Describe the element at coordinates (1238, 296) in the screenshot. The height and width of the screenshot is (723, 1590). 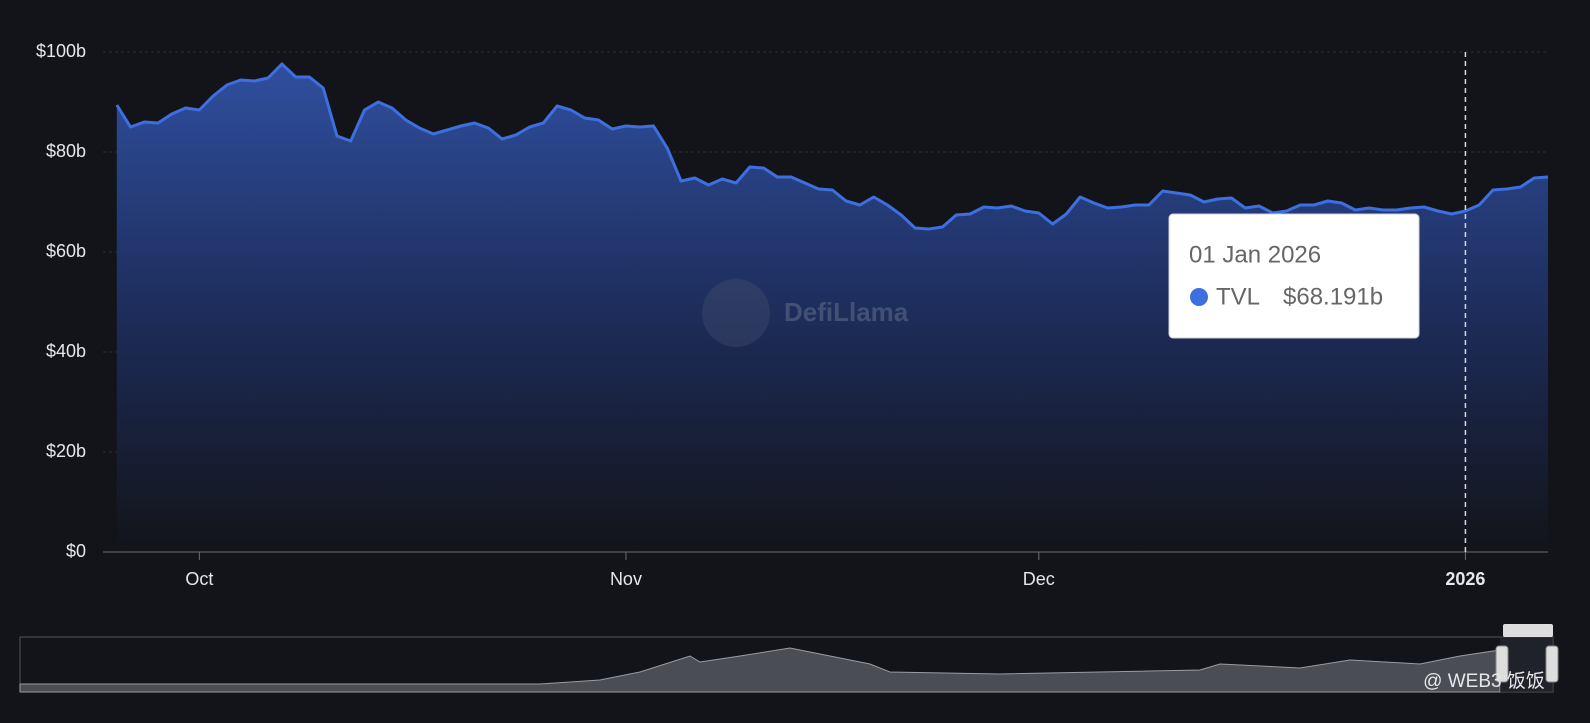
I see `tooltip-series: TVL` at that location.